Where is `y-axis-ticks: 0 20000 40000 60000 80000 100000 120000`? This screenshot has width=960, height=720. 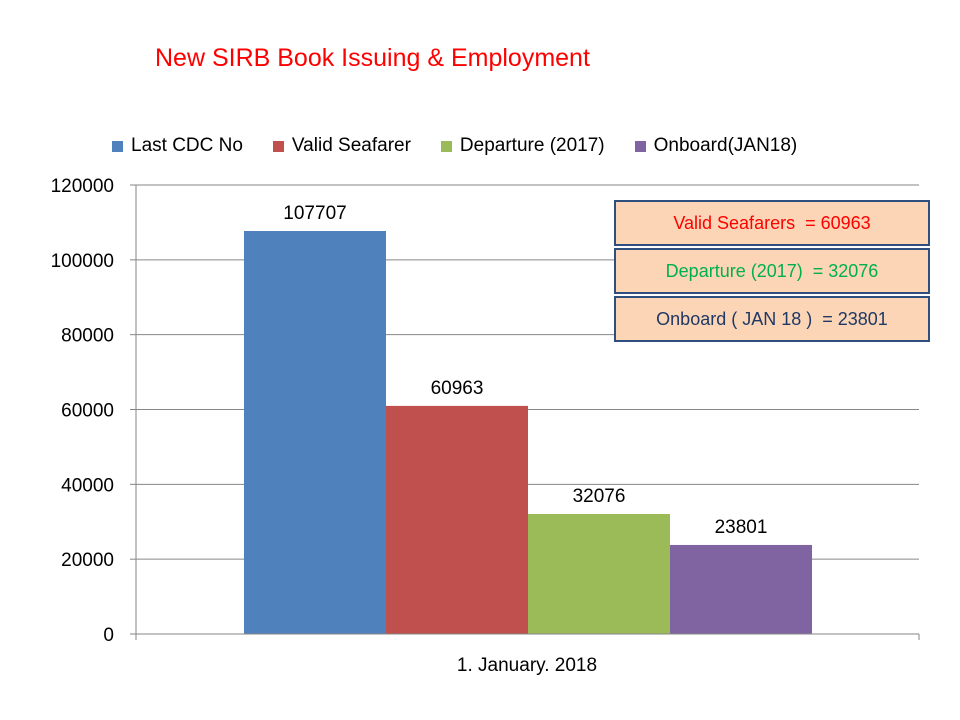
y-axis-ticks: 0 20000 40000 60000 80000 100000 120000 is located at coordinates (93, 411).